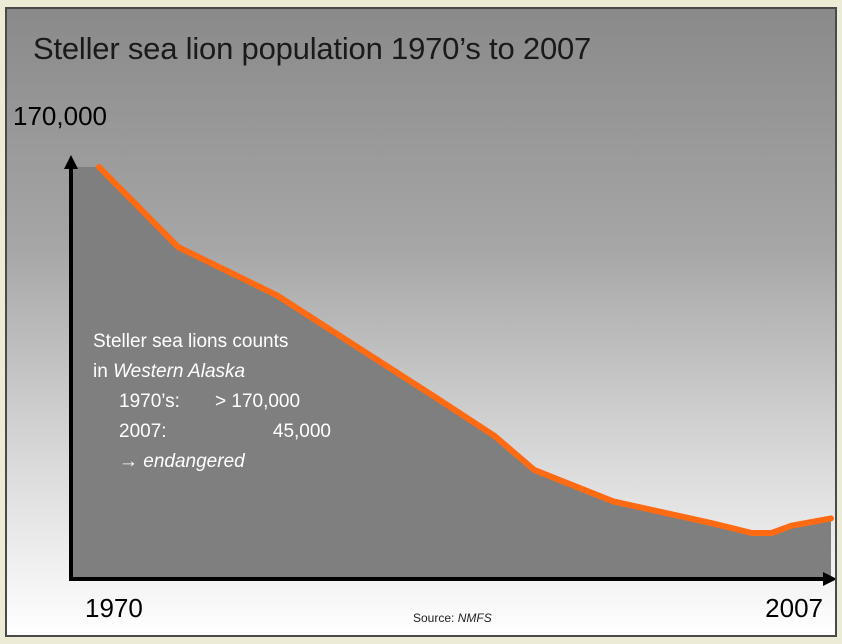 The image size is (842, 644). What do you see at coordinates (301, 431) in the screenshot?
I see `annotation-2007-value: 45,000` at bounding box center [301, 431].